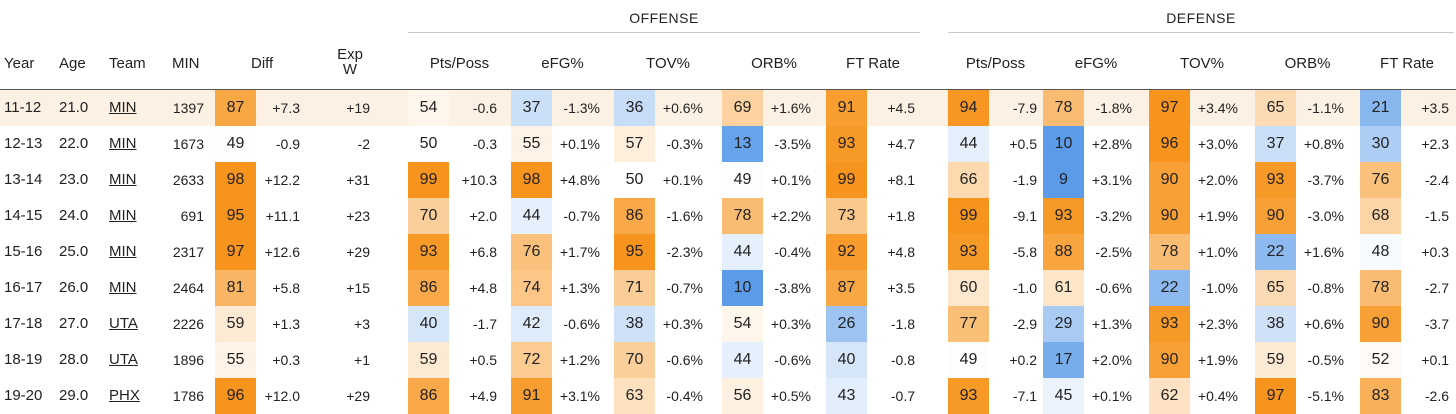 This screenshot has width=1456, height=414. Describe the element at coordinates (1217, 108) in the screenshot. I see `defense-delta-cell: +3.4%` at that location.